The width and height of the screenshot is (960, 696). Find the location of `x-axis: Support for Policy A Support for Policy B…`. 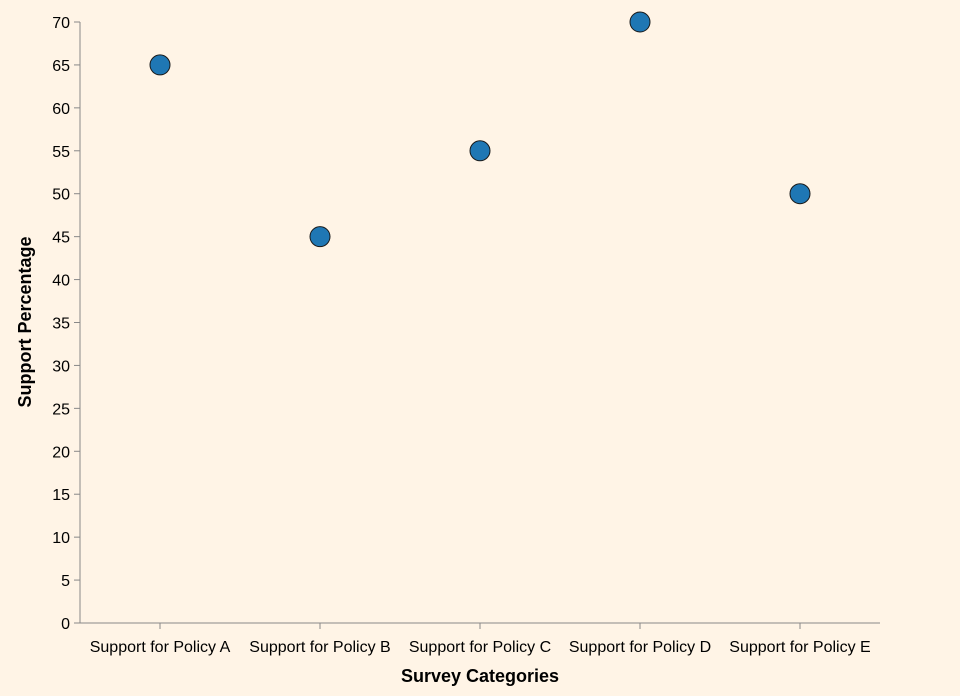

x-axis: Support for Policy A Support for Policy B… is located at coordinates (480, 639).